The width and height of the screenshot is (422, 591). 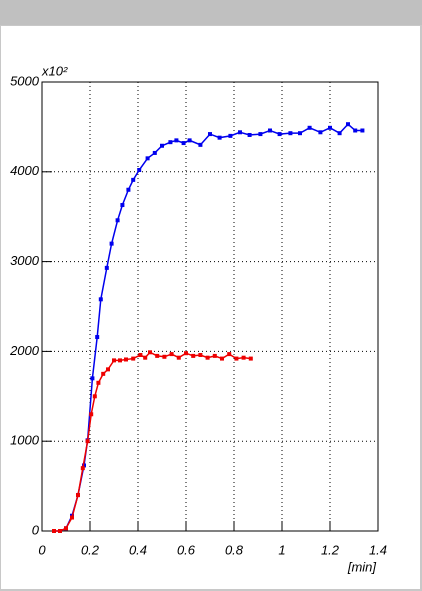 I want to click on y-tick-label: 4000, so click(x=25, y=170).